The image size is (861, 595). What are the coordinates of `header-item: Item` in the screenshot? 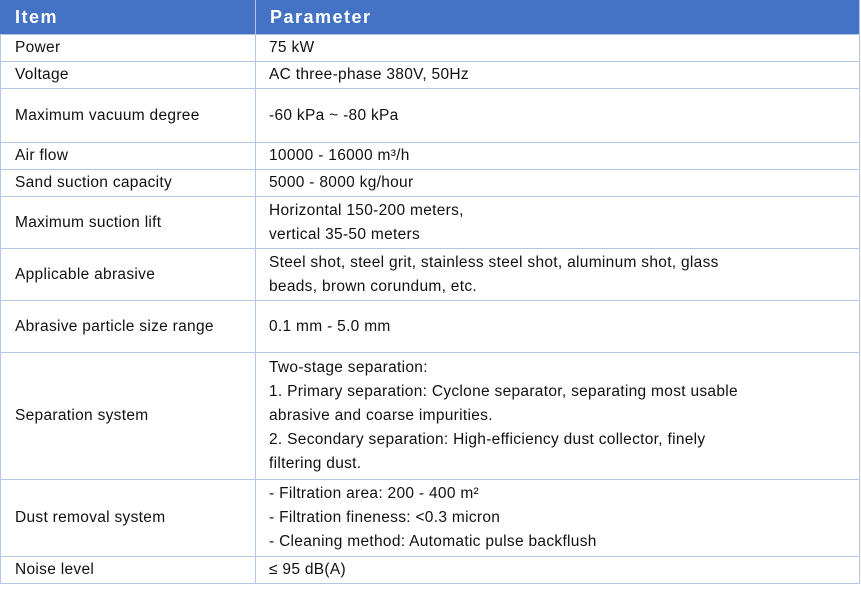 It's located at (128, 17).